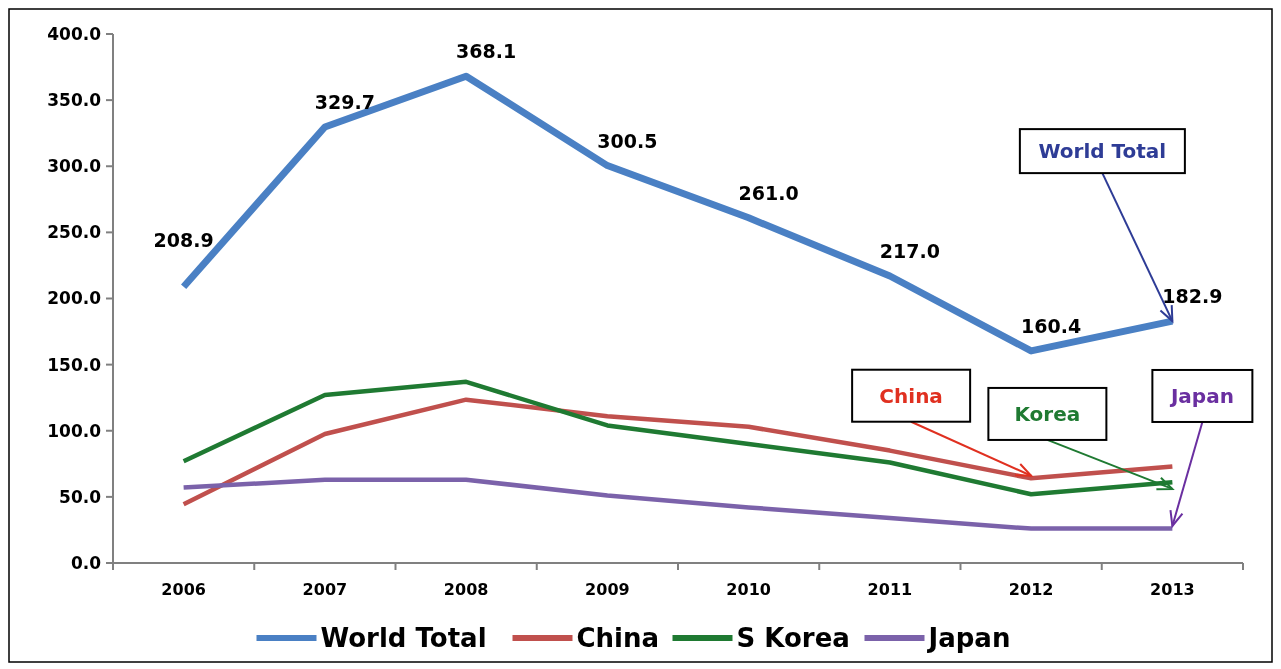  I want to click on legend-label: China, so click(618, 638).